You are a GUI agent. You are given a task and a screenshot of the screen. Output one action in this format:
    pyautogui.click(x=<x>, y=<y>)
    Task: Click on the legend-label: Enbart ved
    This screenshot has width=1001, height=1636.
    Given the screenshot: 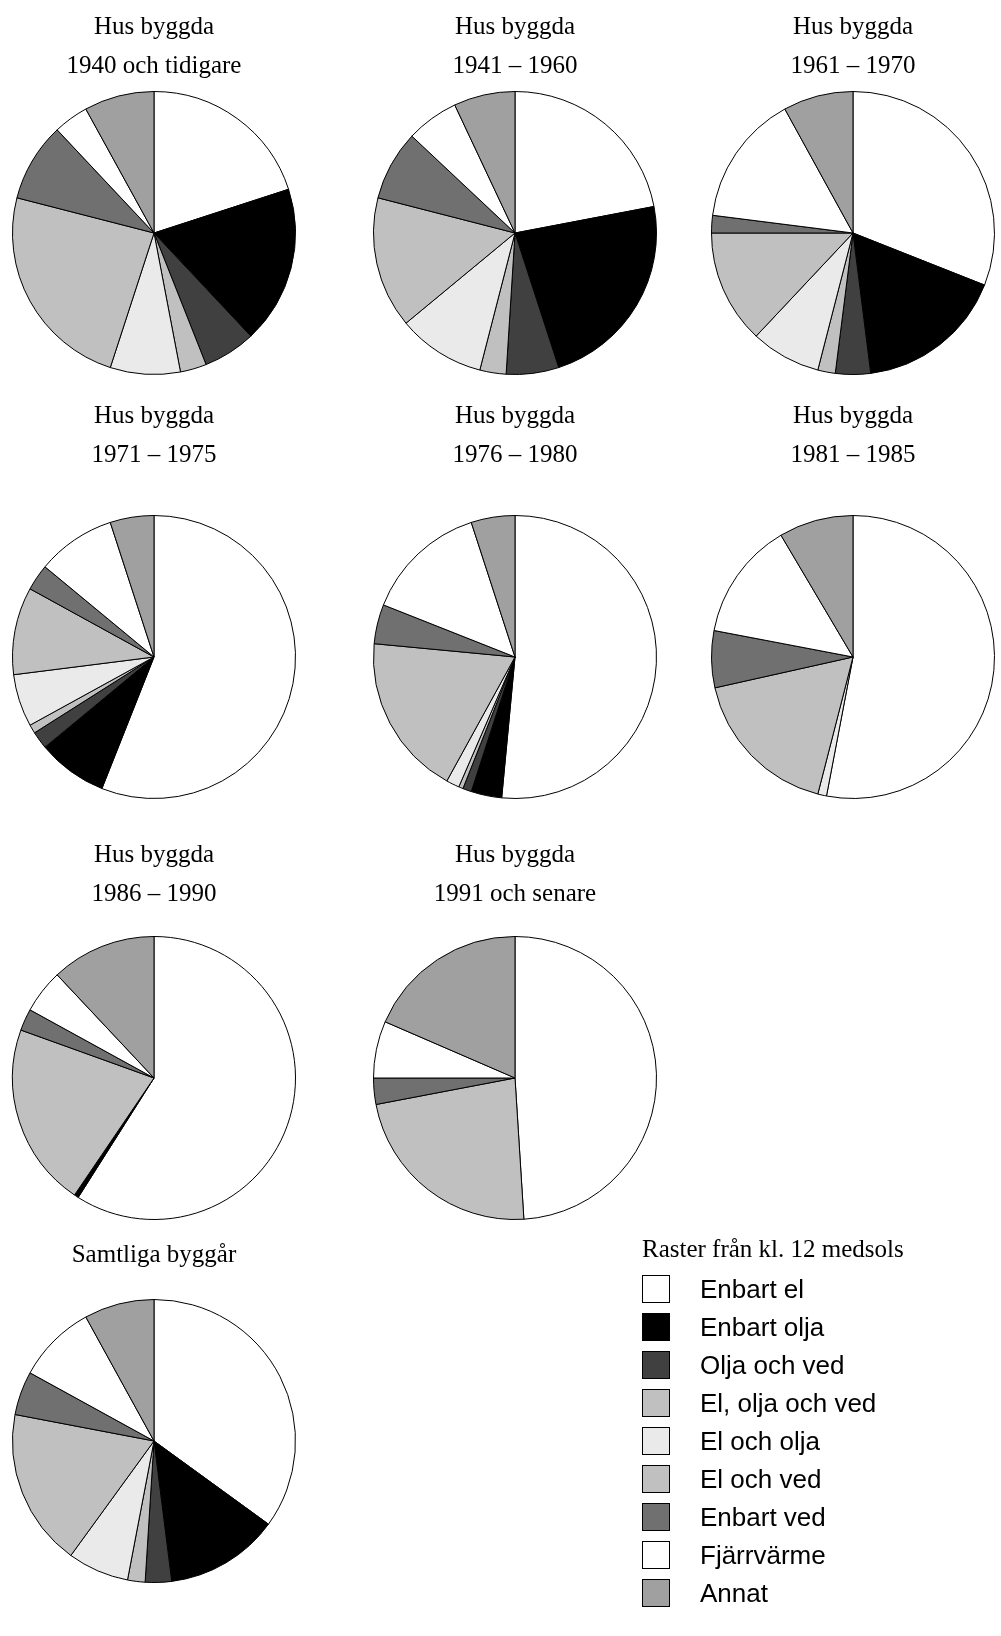 What is the action you would take?
    pyautogui.click(x=763, y=1517)
    